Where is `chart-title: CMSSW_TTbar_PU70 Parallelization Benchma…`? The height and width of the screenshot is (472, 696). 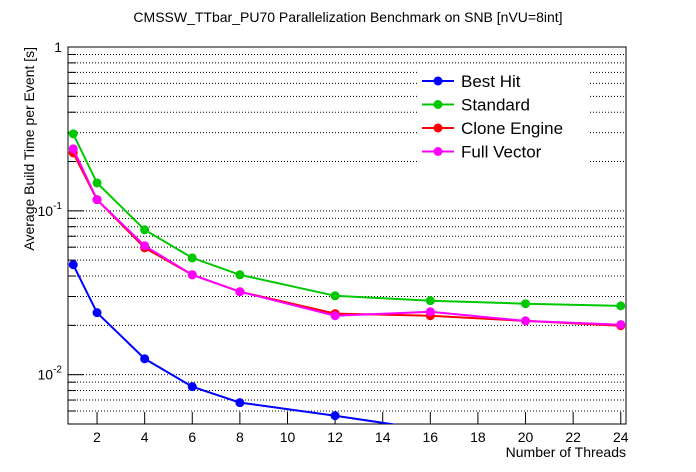 chart-title: CMSSW_TTbar_PU70 Parallelization Benchma… is located at coordinates (347, 17).